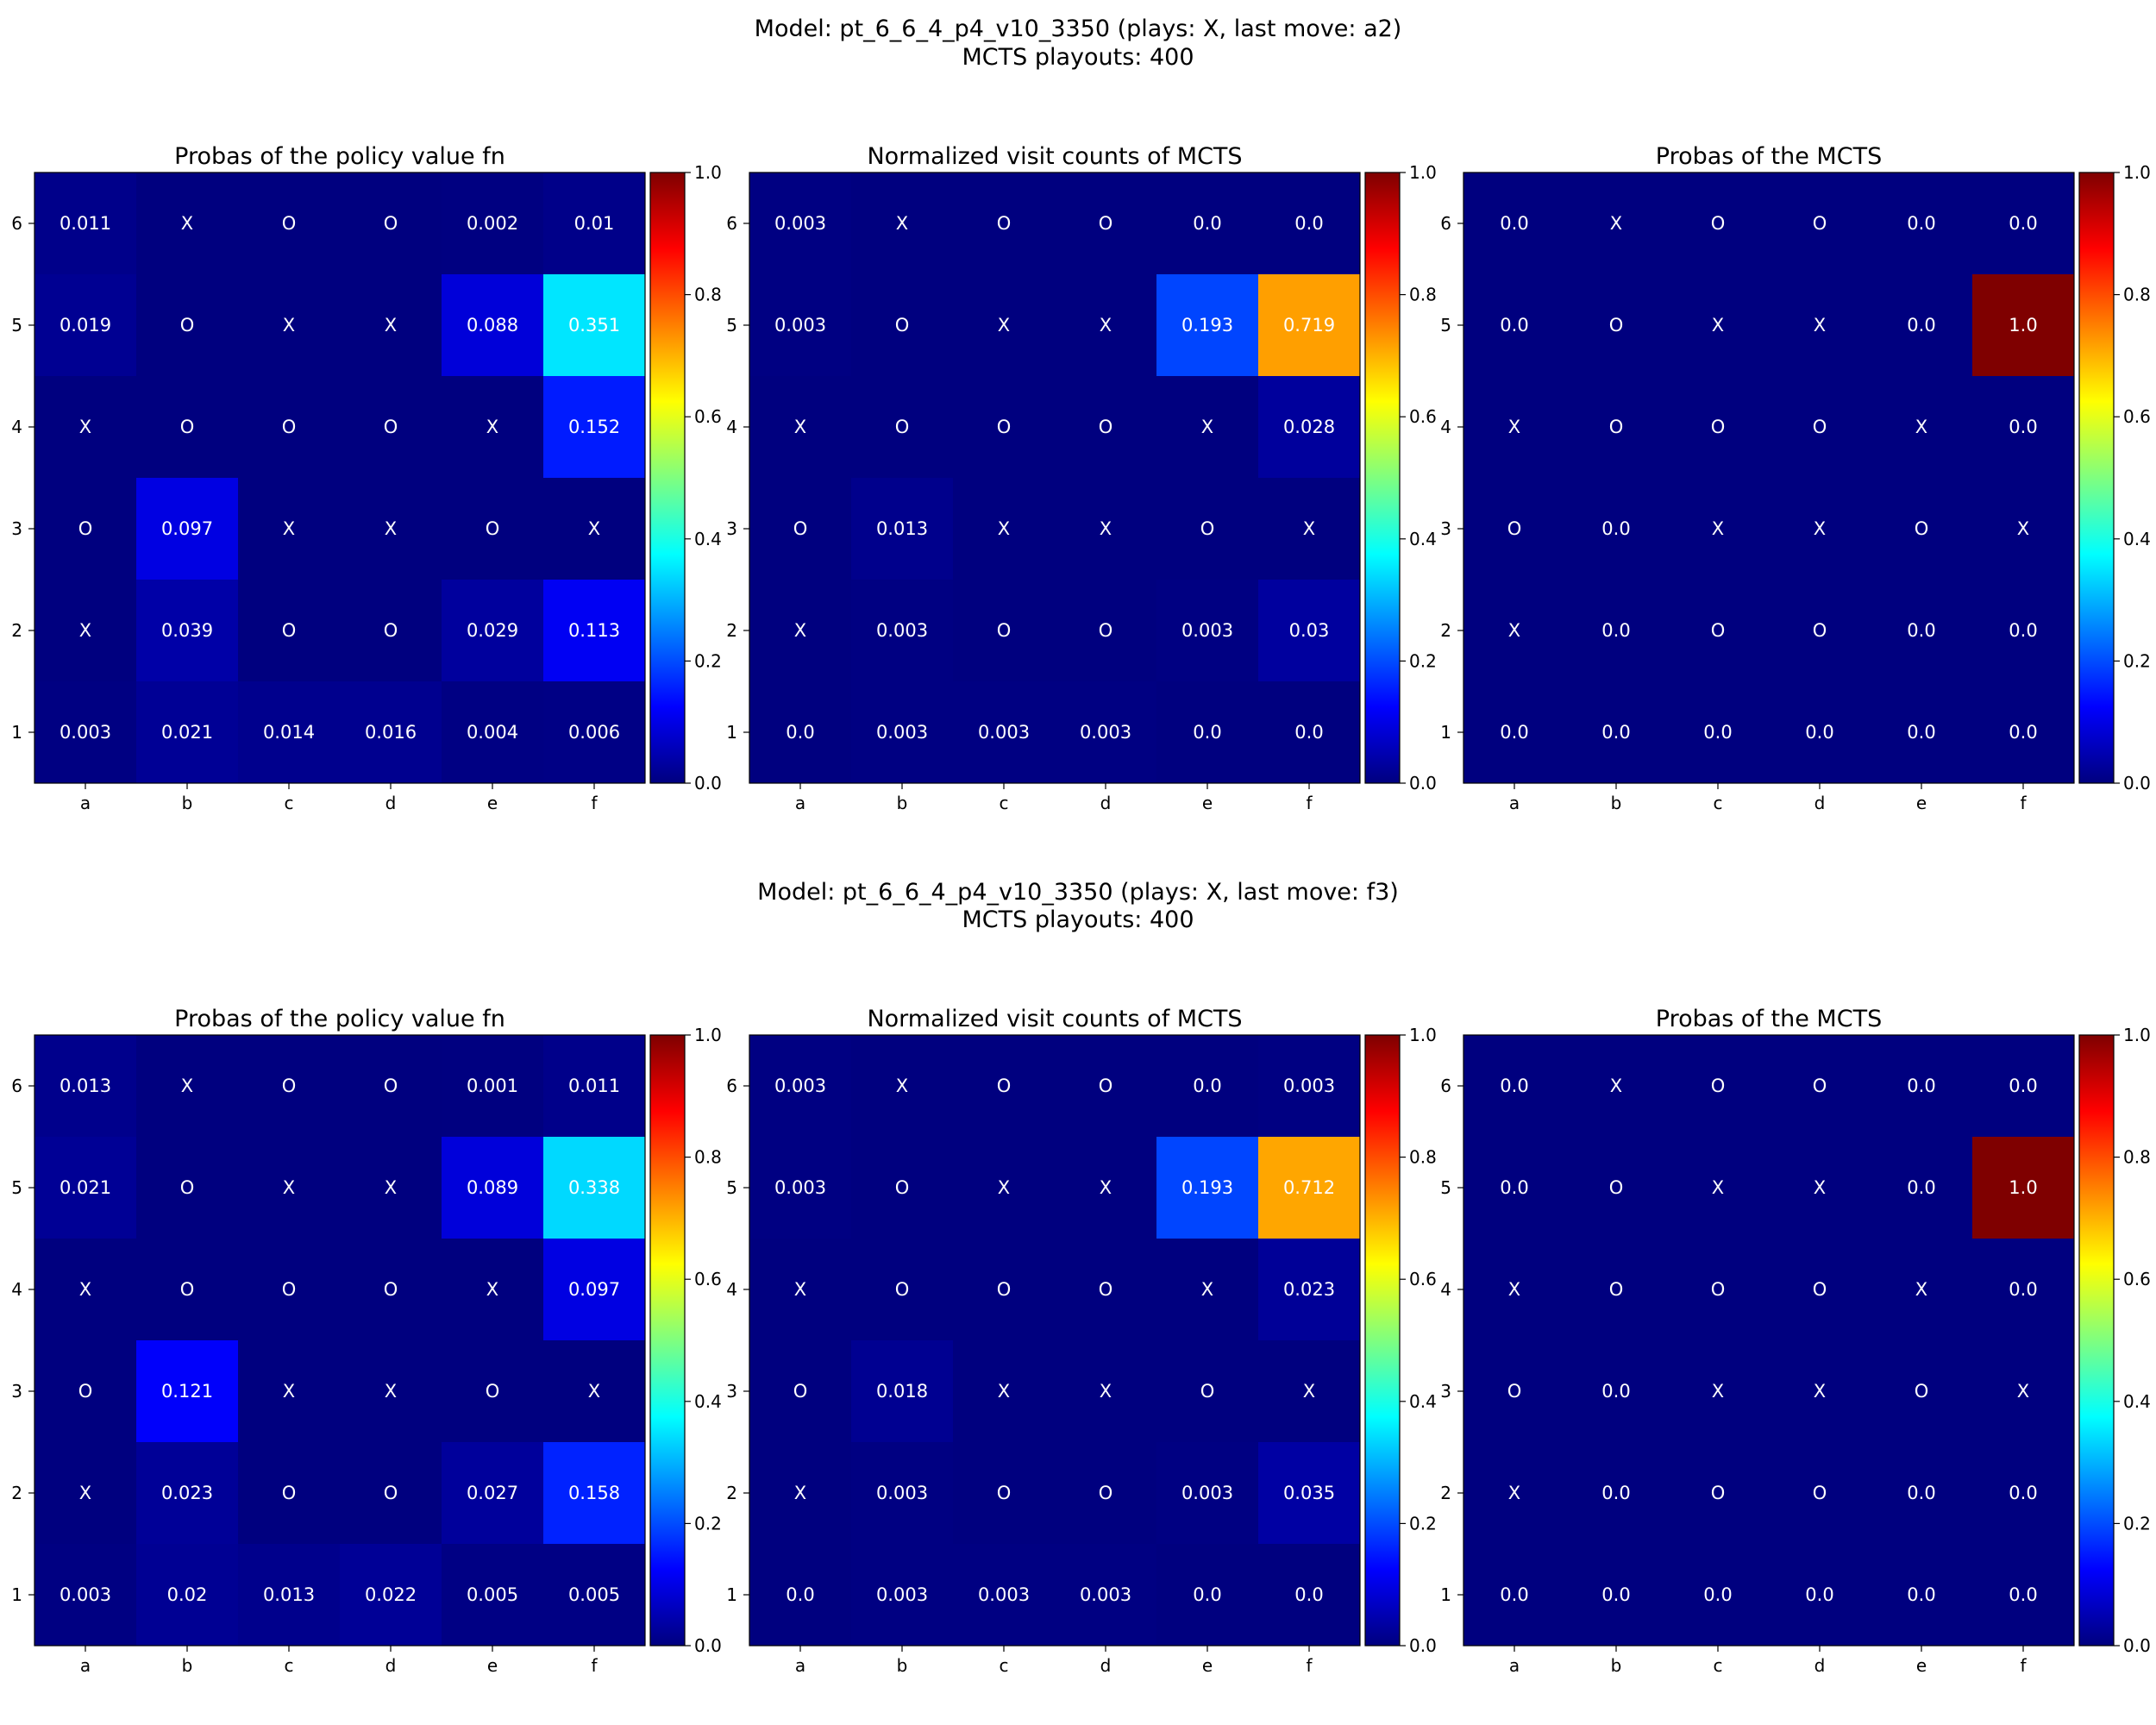 The height and width of the screenshot is (1725, 2156). Describe the element at coordinates (2023, 1187) in the screenshot. I see `chart-6-cell-label: 1.0` at that location.